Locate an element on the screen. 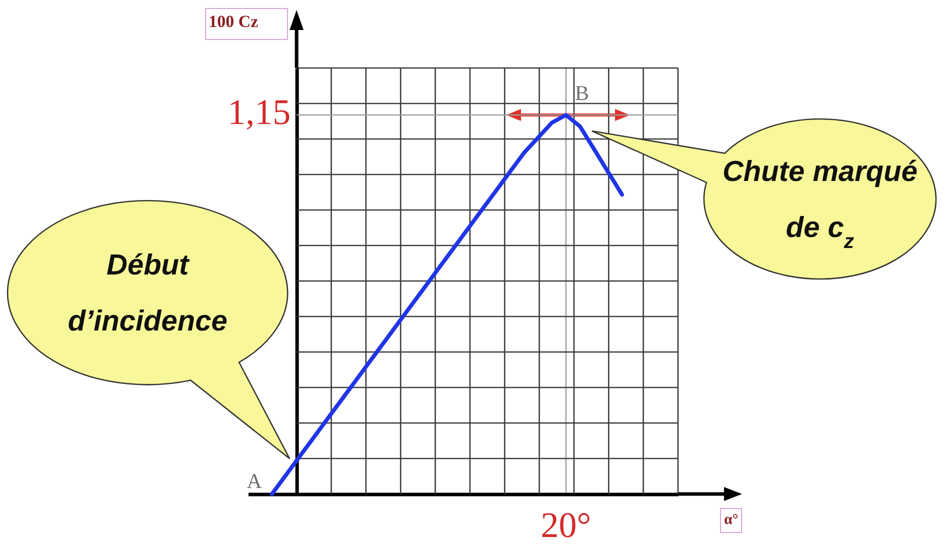 The image size is (946, 548). y-axis-title: 100 Cz is located at coordinates (233, 21).